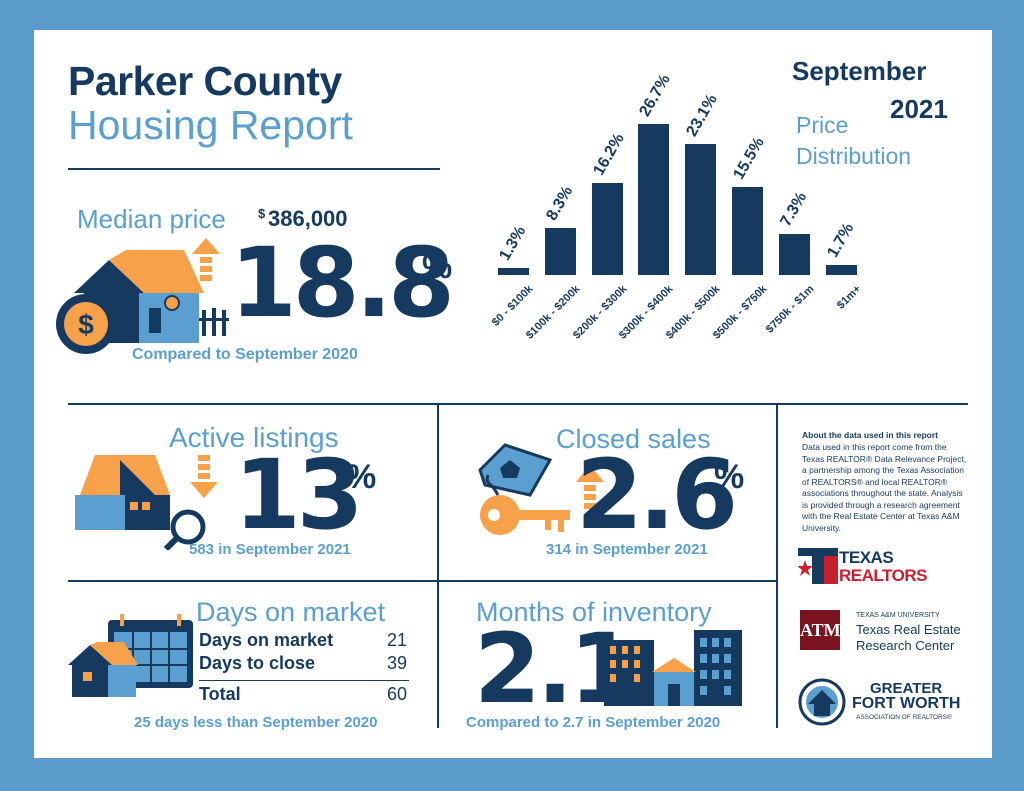 The width and height of the screenshot is (1024, 791). I want to click on chart-category-label: $500k - $750k, so click(740, 312).